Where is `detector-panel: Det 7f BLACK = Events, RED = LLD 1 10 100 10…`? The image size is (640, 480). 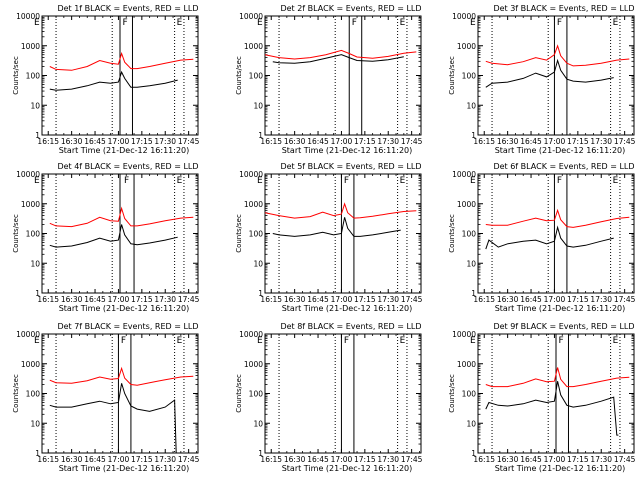
detector-panel: Det 7f BLACK = Events, RED = LLD 1 10 100 10… is located at coordinates (106, 397).